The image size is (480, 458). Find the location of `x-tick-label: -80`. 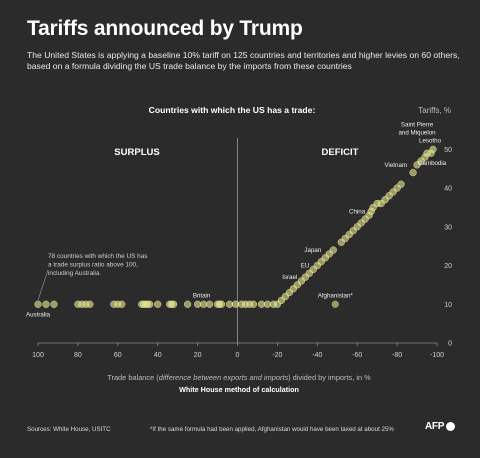

x-tick-label: -80 is located at coordinates (397, 355).